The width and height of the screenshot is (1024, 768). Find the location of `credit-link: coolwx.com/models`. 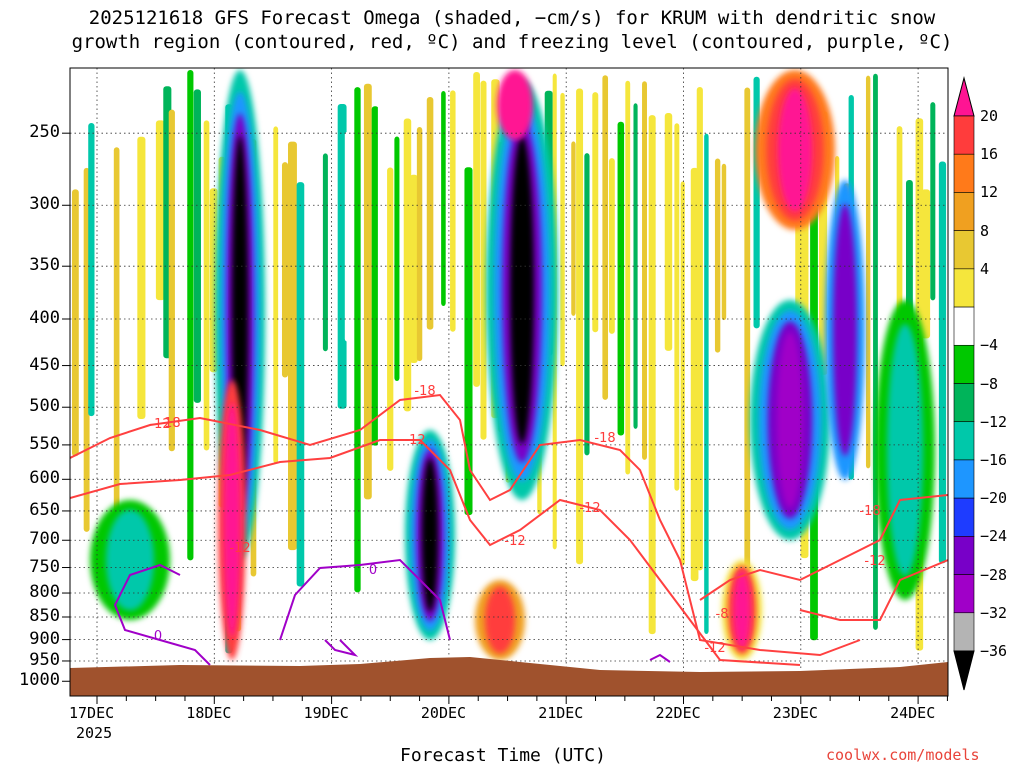

credit-link: coolwx.com/models is located at coordinates (903, 755).